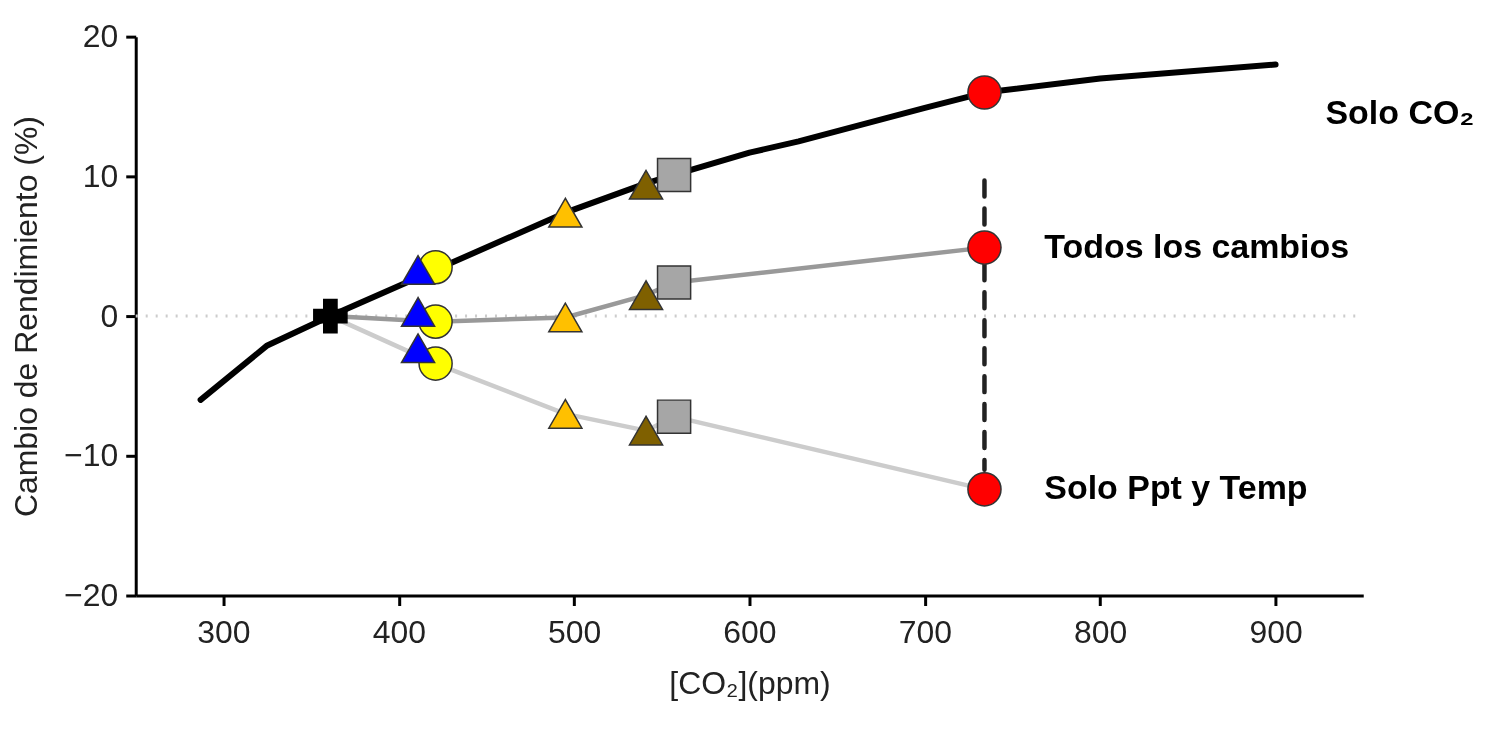 The image size is (1485, 754). Describe the element at coordinates (1276, 631) in the screenshot. I see `x-tick-label: 900` at that location.